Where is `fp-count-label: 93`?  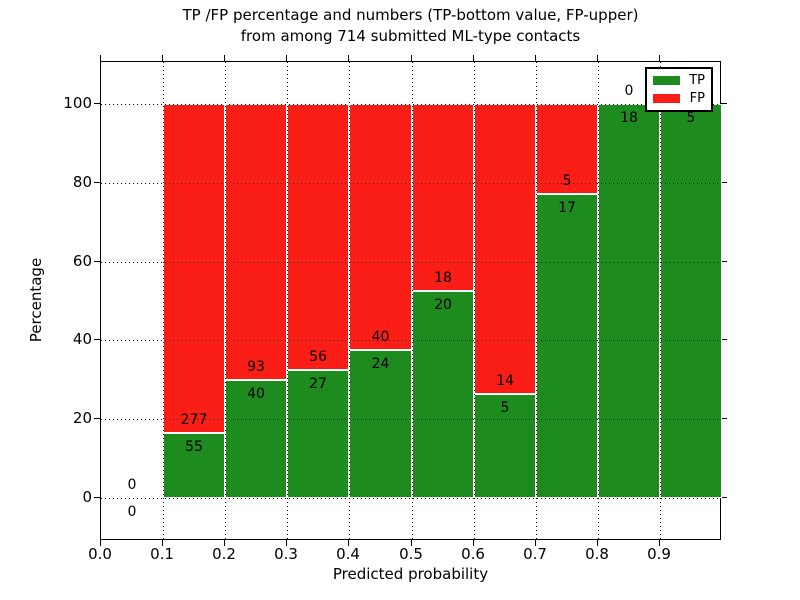 fp-count-label: 93 is located at coordinates (256, 366).